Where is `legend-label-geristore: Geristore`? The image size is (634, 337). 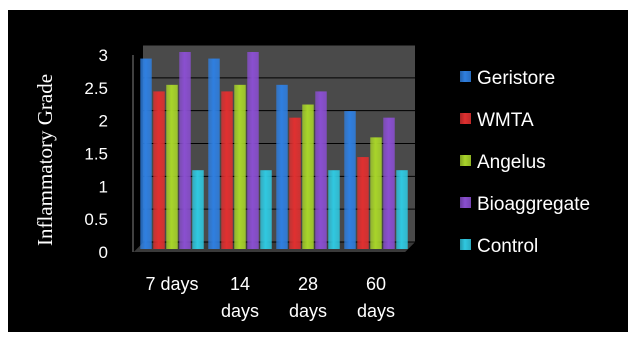 legend-label-geristore: Geristore is located at coordinates (516, 78).